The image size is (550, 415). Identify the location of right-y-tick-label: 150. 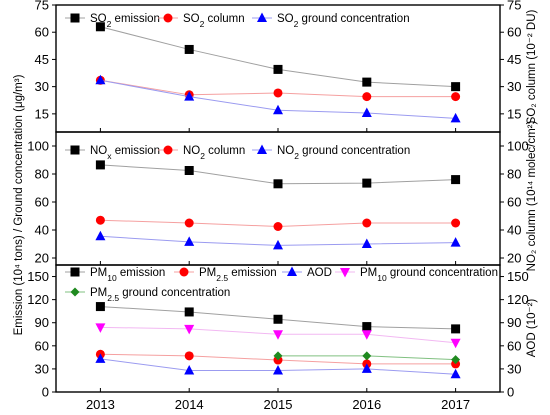
(518, 276).